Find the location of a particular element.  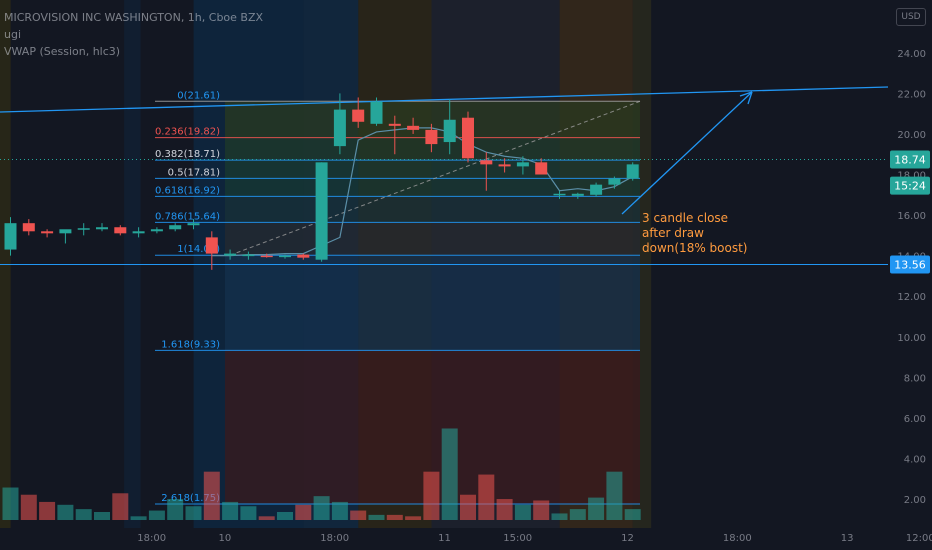

price-axis-bg is located at coordinates (910, 275).